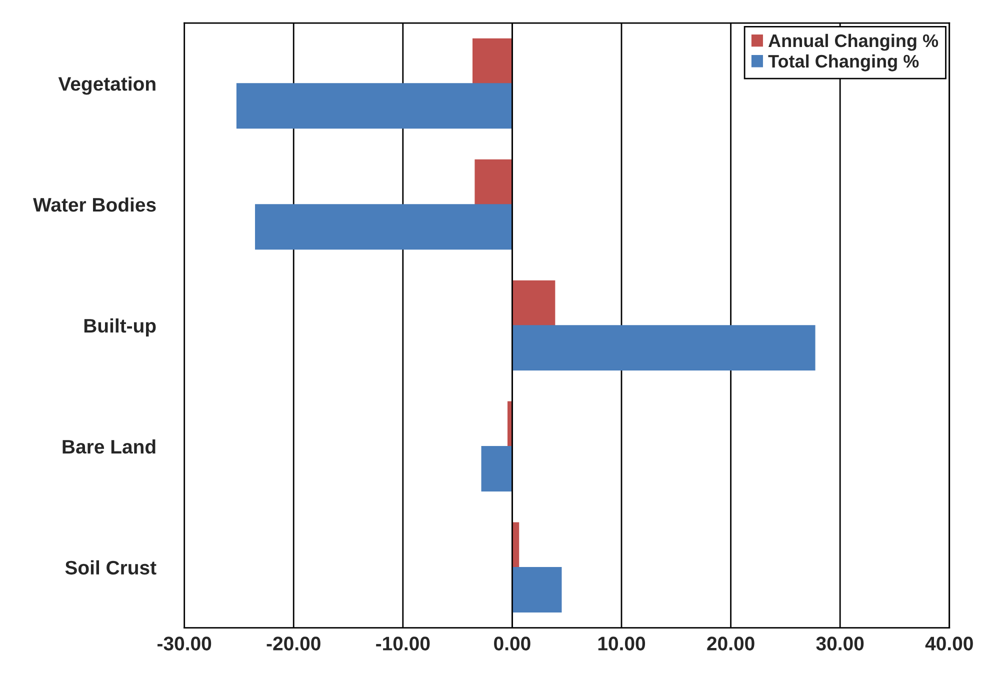  Describe the element at coordinates (730, 643) in the screenshot. I see `x-tick-label: 20.00` at that location.